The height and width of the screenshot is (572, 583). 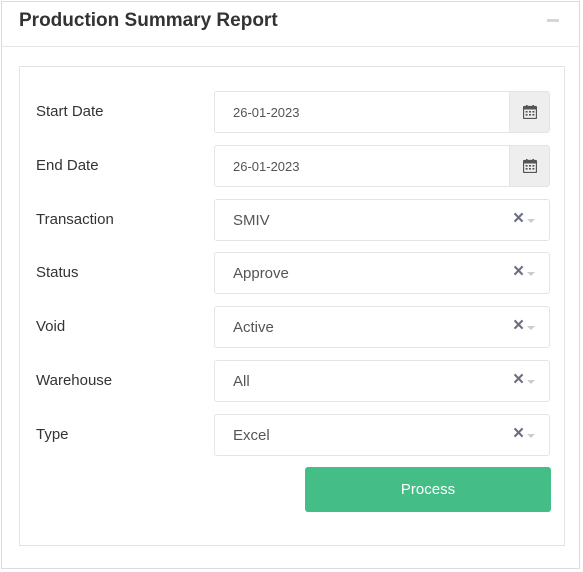 I want to click on warehouse-value: All, so click(x=241, y=381).